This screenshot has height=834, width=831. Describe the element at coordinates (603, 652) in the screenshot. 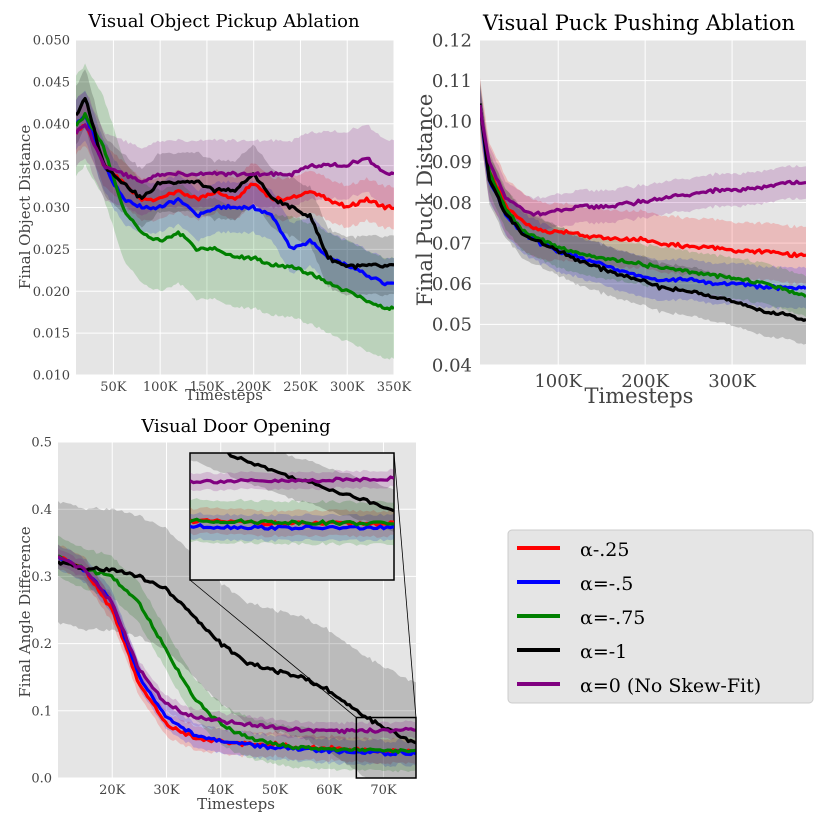

I see `legend-label: α=-1` at that location.